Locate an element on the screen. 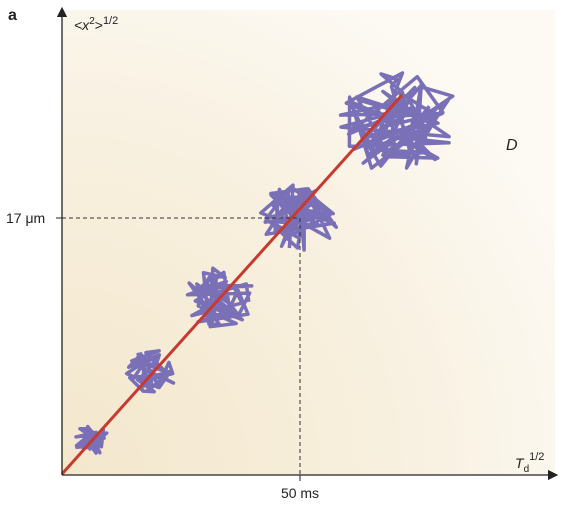  y-label-power: 1/2 is located at coordinates (110, 21).